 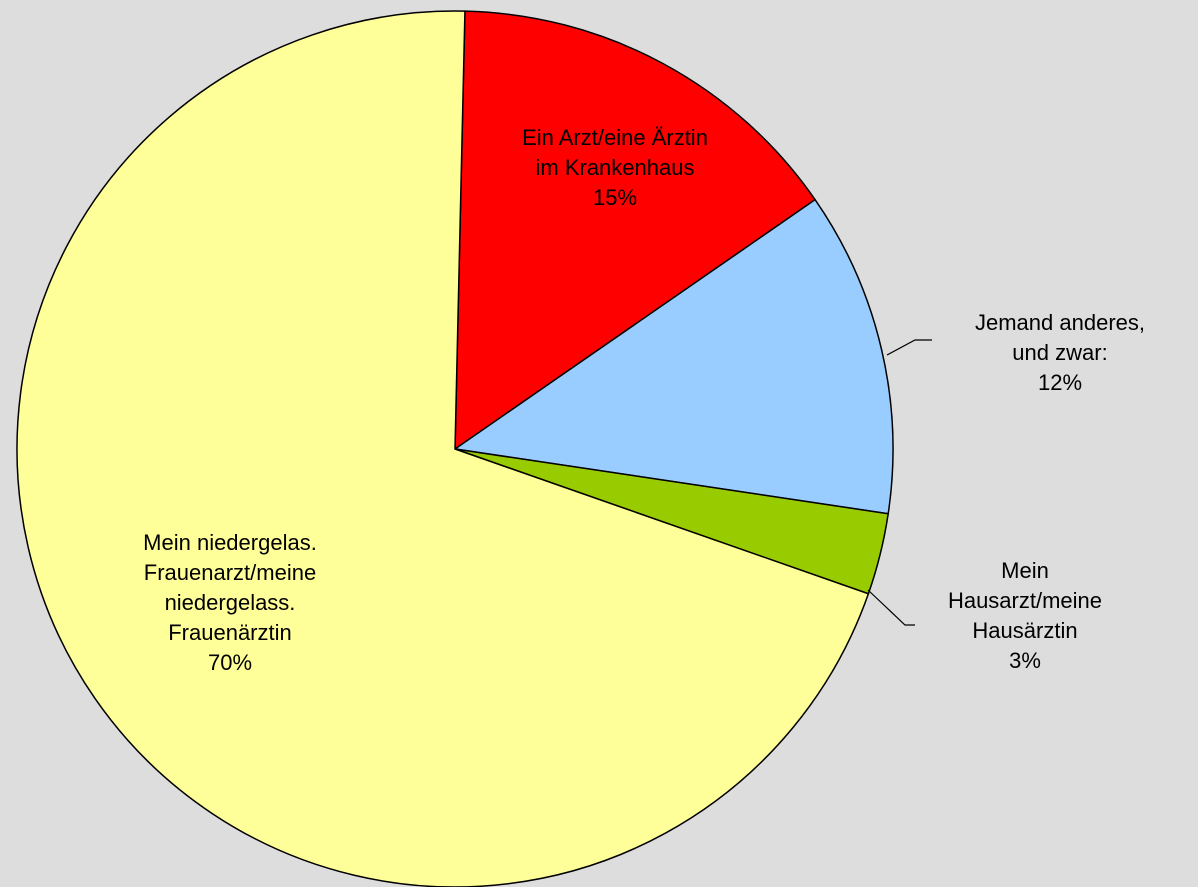 What do you see at coordinates (230, 602) in the screenshot?
I see `label-line: niedergelass.` at bounding box center [230, 602].